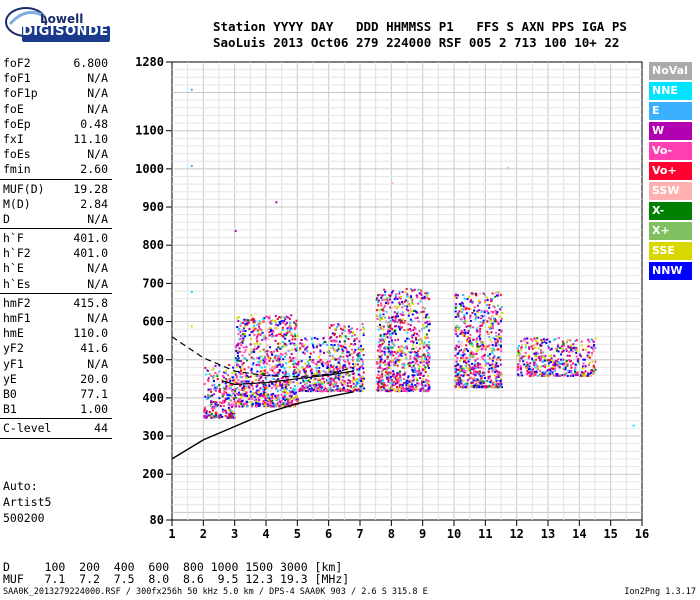 This screenshot has width=700, height=600. Describe the element at coordinates (94, 393) in the screenshot. I see `param-value: 77.1` at that location.